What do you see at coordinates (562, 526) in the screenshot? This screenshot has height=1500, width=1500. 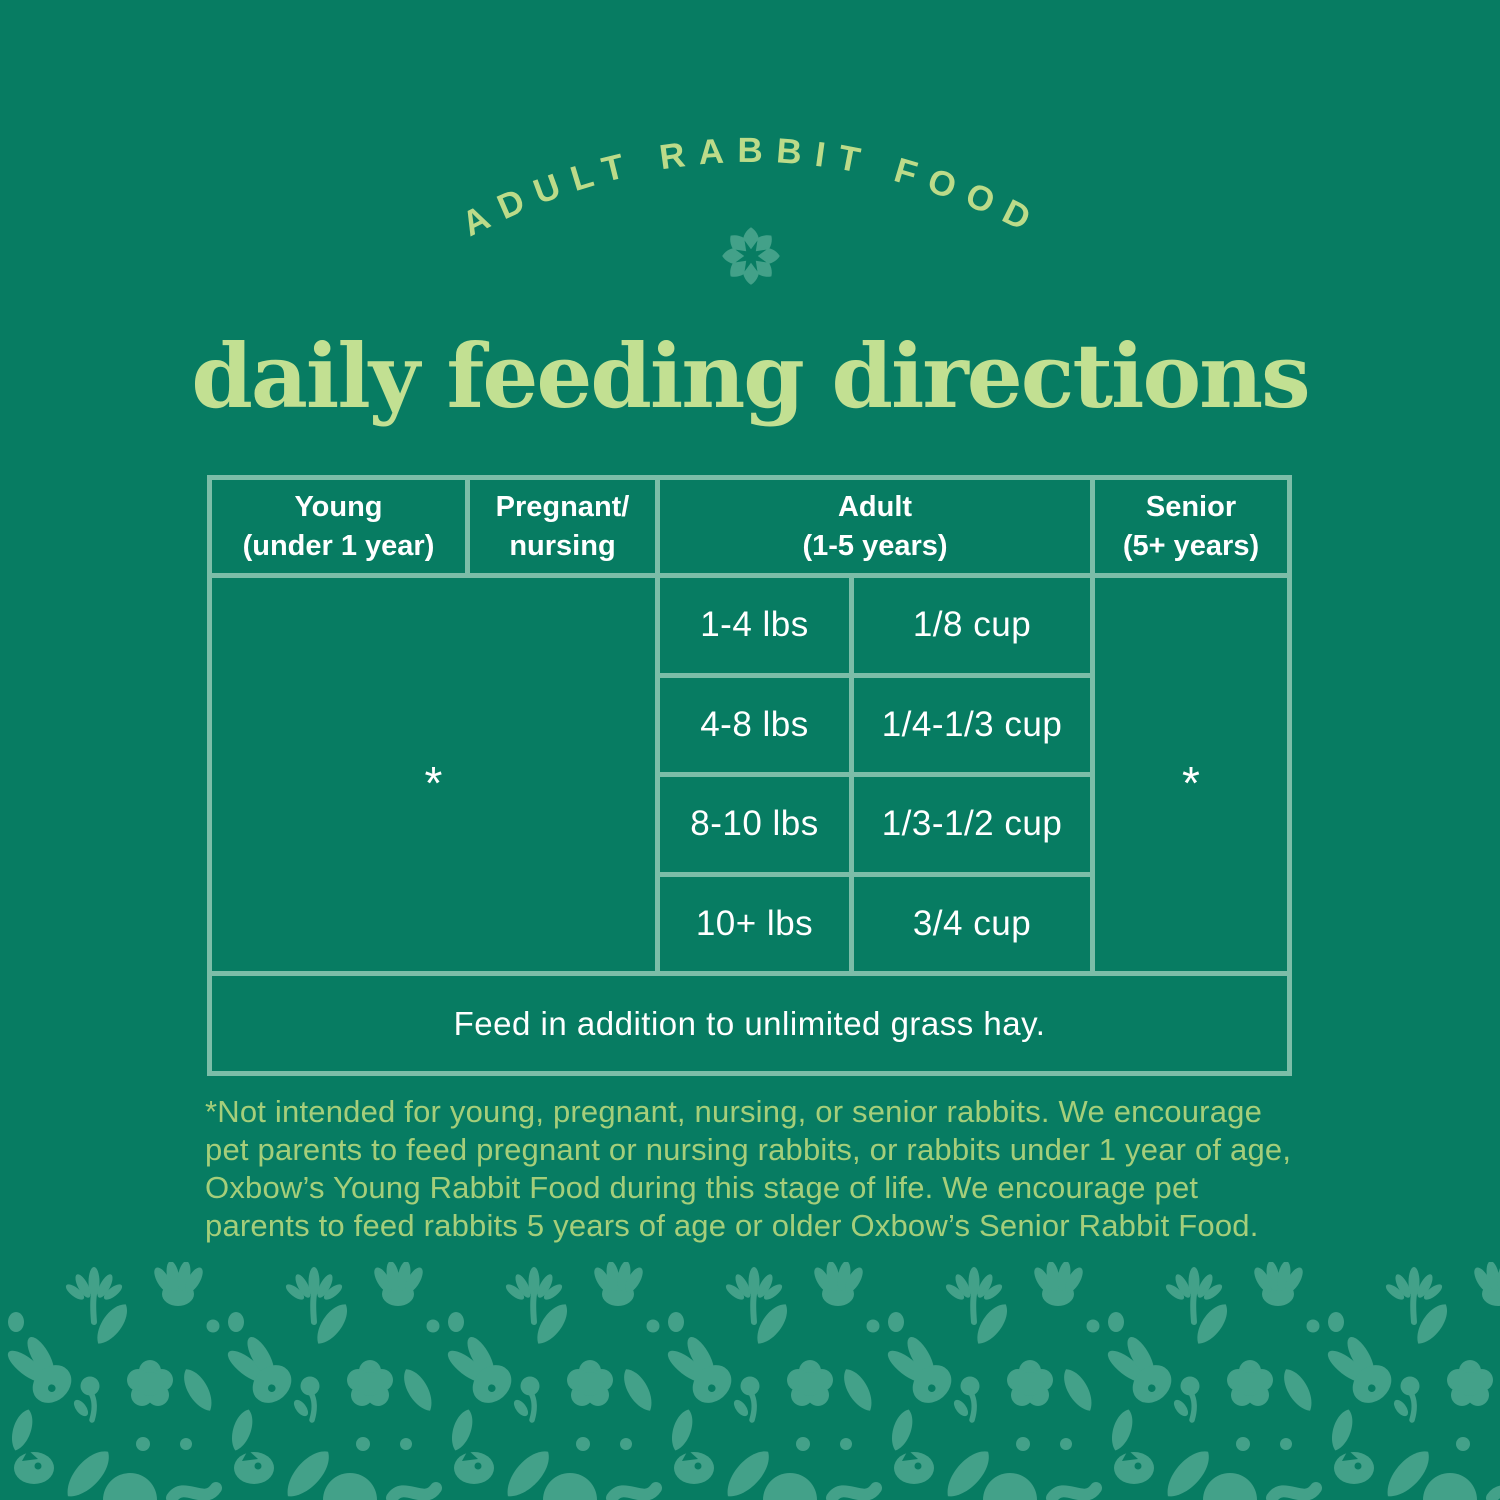 I see `column-header-pregnant: Pregnant/ nursing` at bounding box center [562, 526].